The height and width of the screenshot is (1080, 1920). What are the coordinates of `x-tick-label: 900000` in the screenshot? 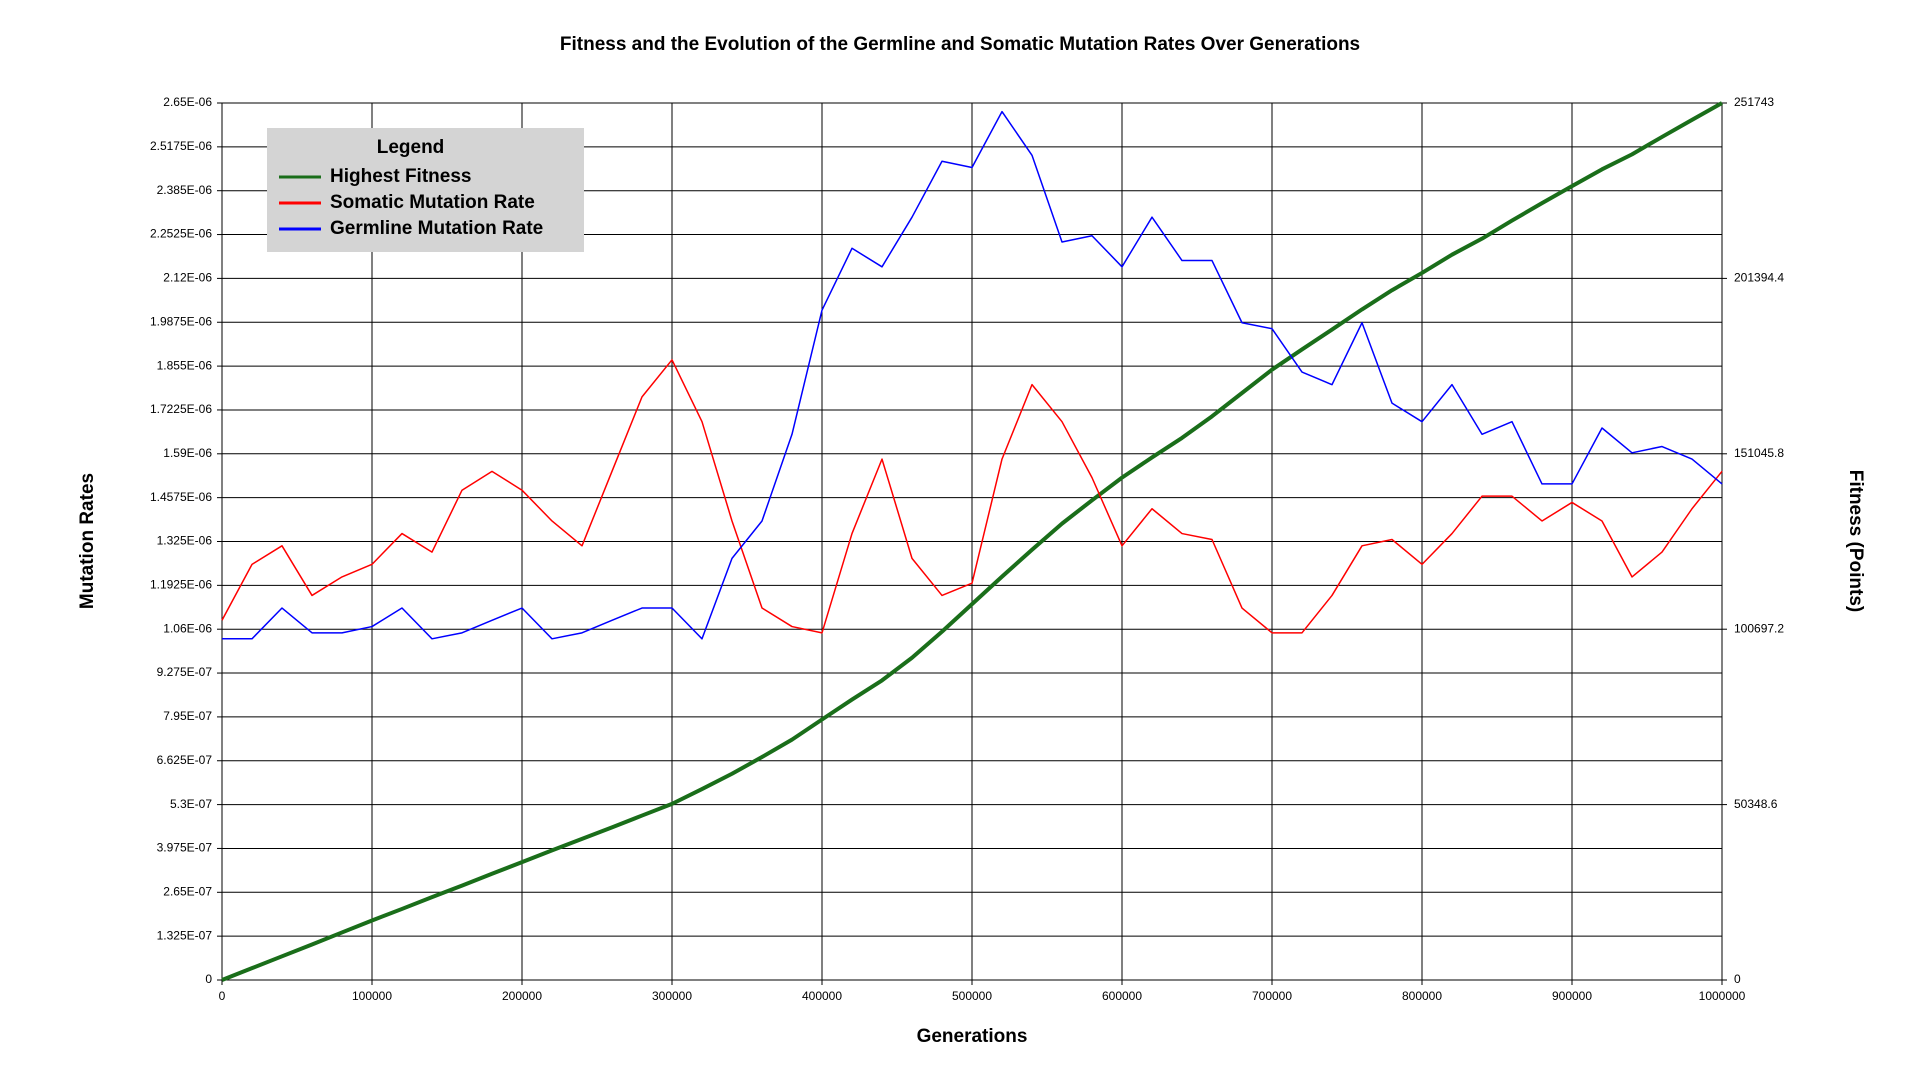 It's located at (1572, 996).